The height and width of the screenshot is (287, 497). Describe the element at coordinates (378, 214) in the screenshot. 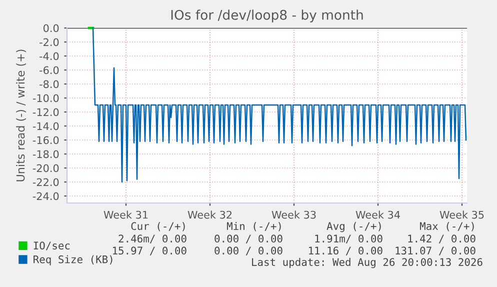

I see `x-tick-label: Week 34` at that location.